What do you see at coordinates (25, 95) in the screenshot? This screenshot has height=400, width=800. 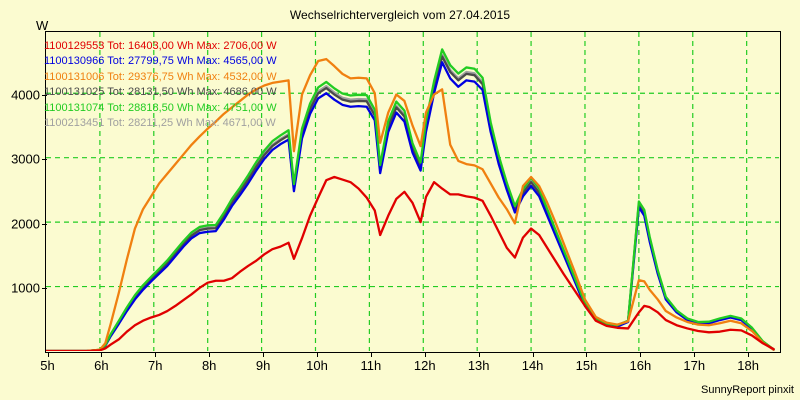 I see `y-axis-tick-label: 4000` at bounding box center [25, 95].